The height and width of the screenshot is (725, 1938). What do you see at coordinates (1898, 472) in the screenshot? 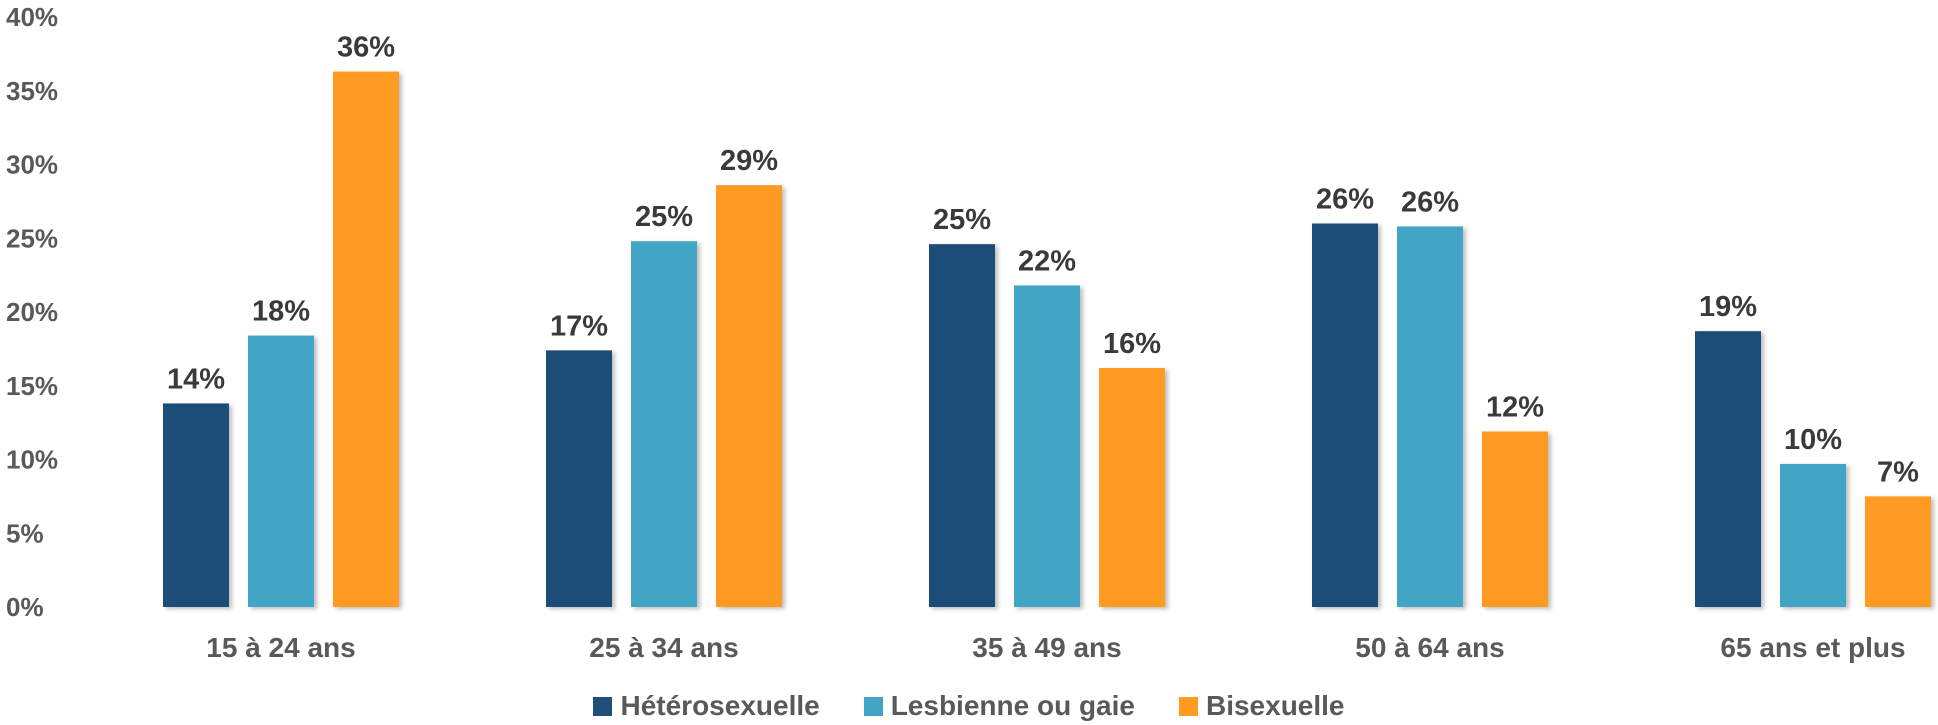
I see `data-label: 7%` at bounding box center [1898, 472].